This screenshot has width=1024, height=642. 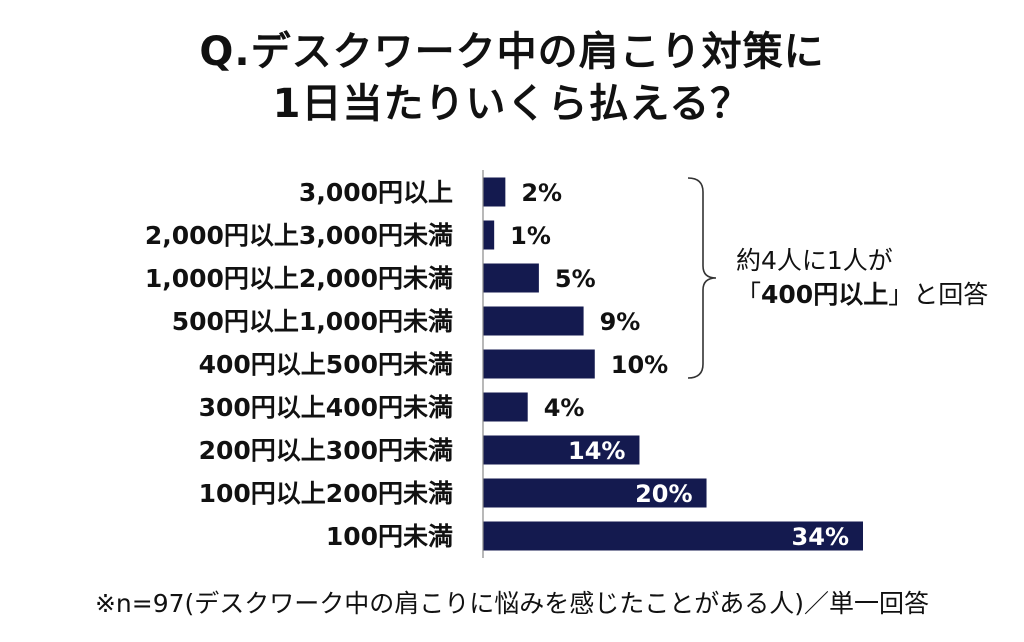 What do you see at coordinates (326, 493) in the screenshot?
I see `category-label: 100円以上200円未満` at bounding box center [326, 493].